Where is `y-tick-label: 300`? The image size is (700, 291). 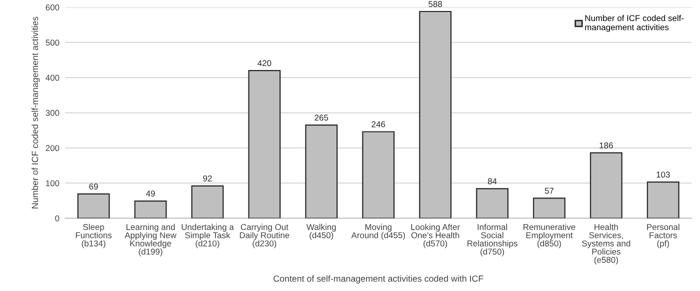
y-tick-label: 300 is located at coordinates (53, 113).